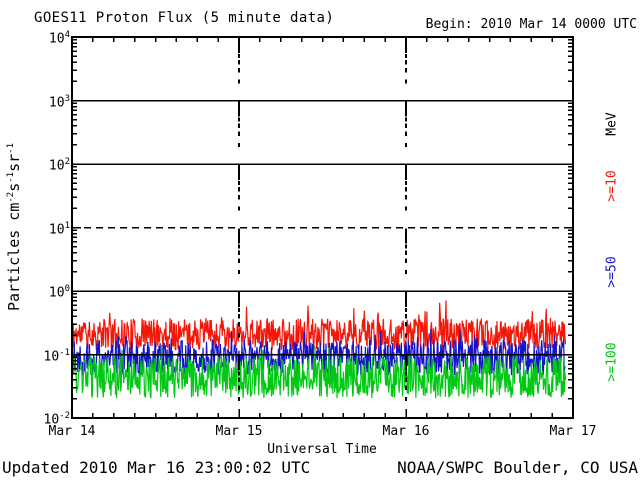 The width and height of the screenshot is (640, 480). Describe the element at coordinates (531, 24) in the screenshot. I see `begin-timestamp: Begin: 2010 Mar 14 0000 UTC` at that location.